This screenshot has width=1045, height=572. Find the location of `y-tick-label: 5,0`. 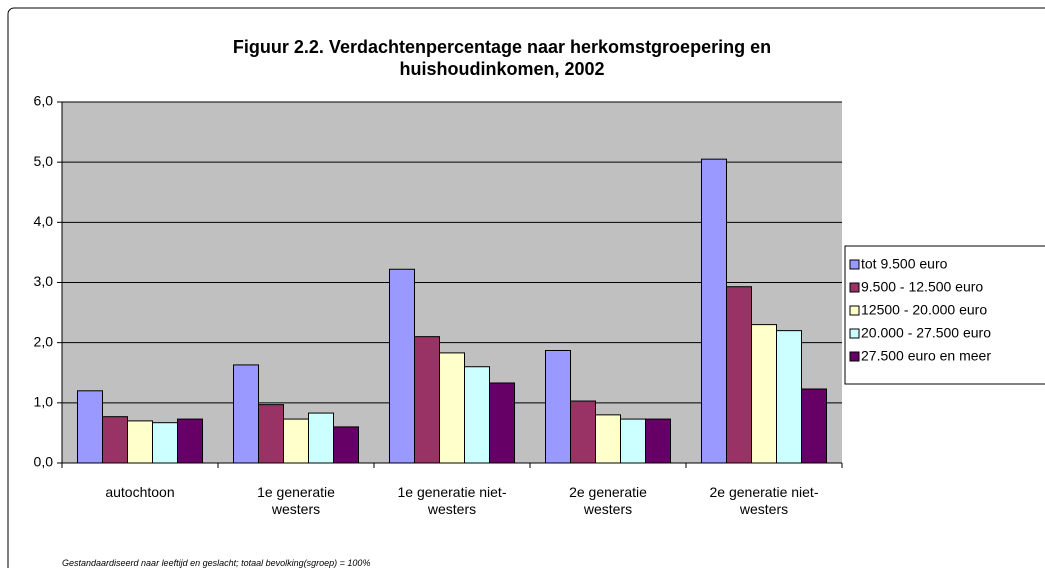

y-tick-label: 5,0 is located at coordinates (44, 161).